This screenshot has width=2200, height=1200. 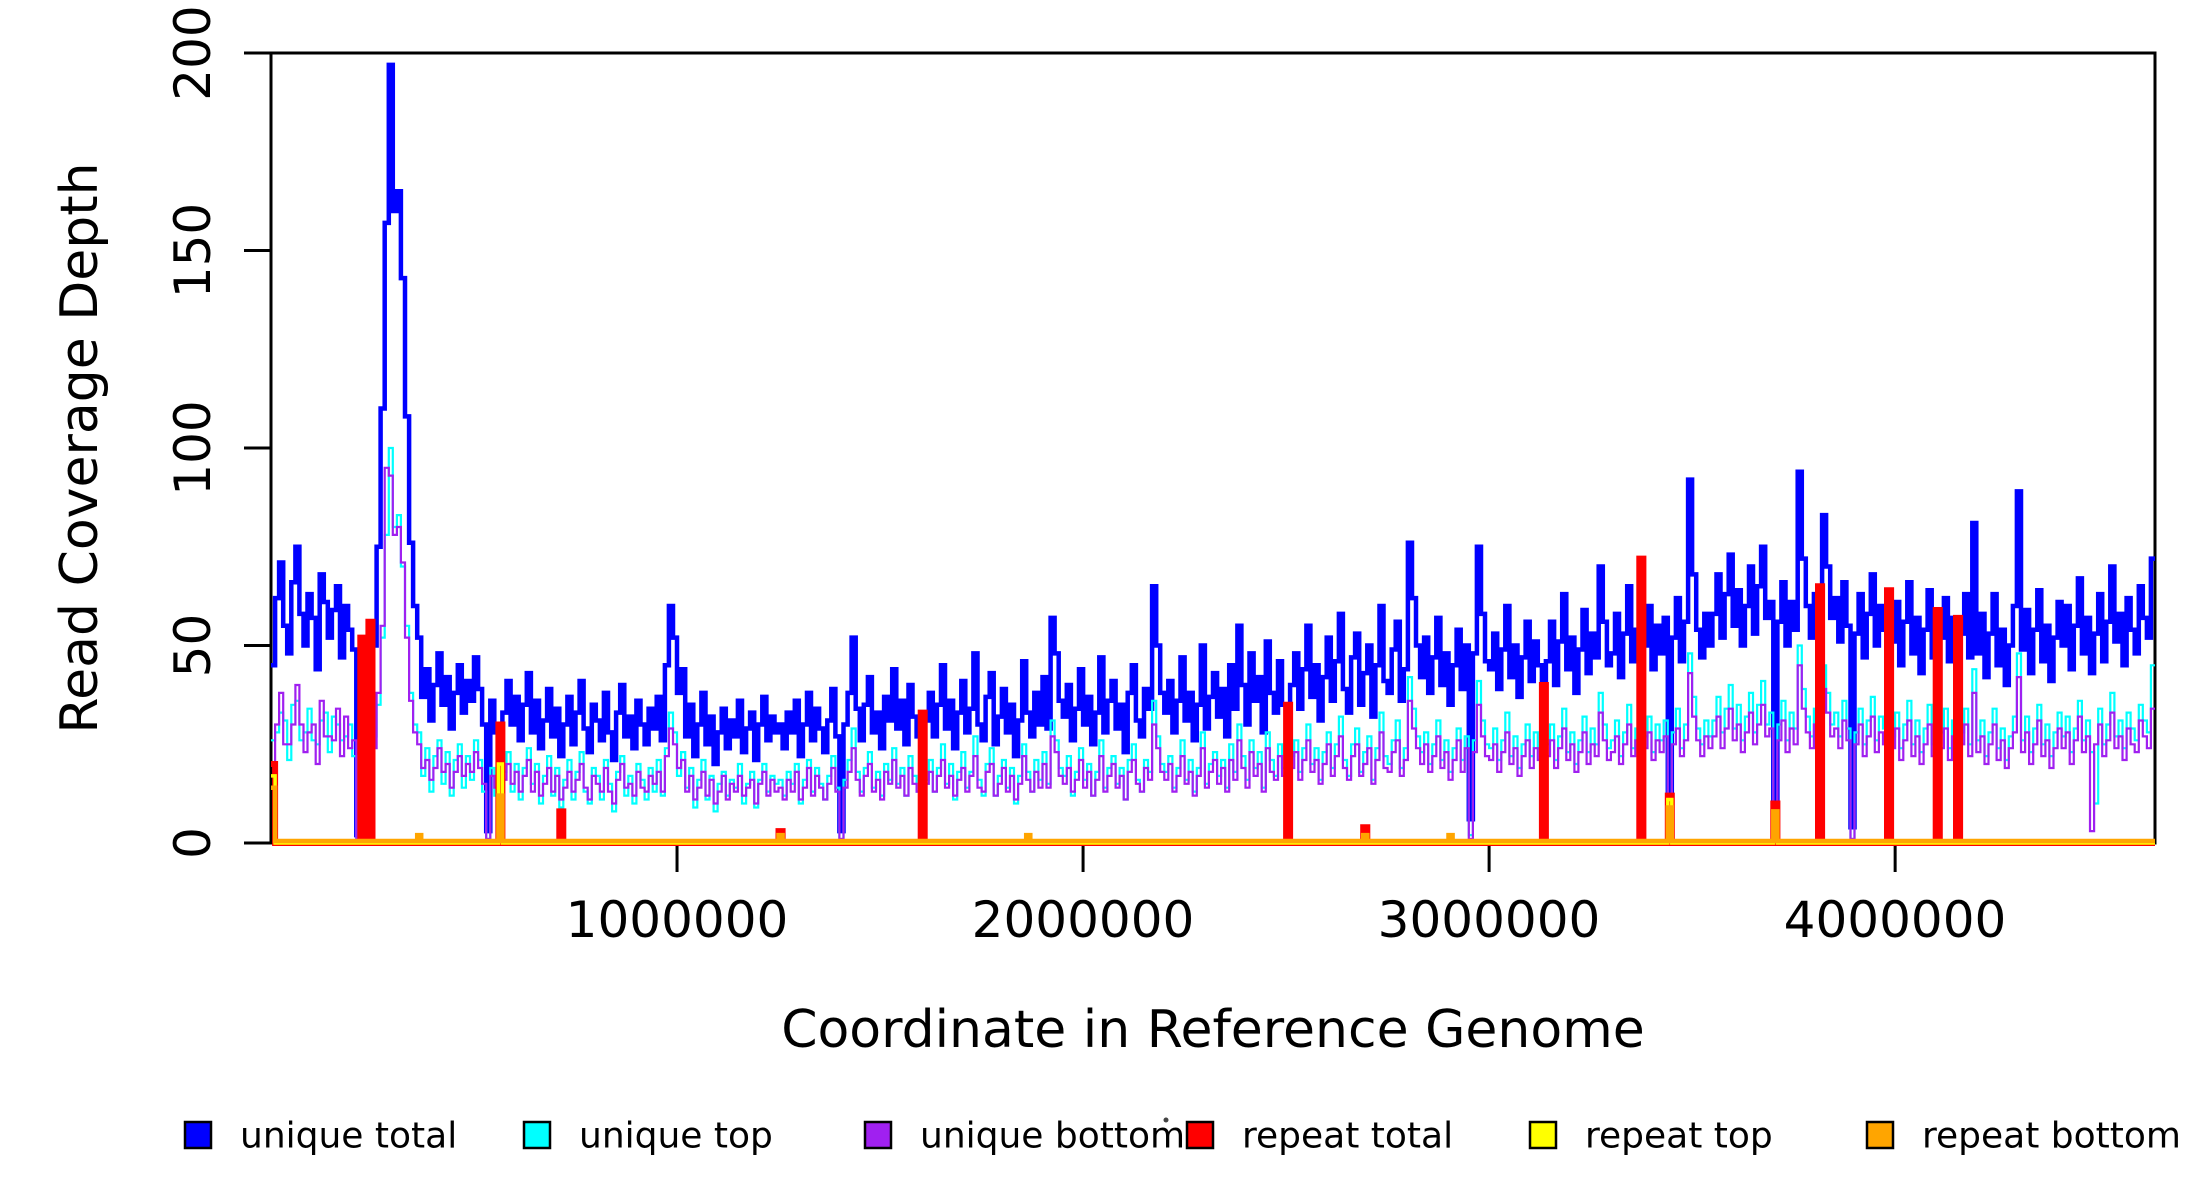 What do you see at coordinates (193, 250) in the screenshot?
I see `y-tick-label-150: 150` at bounding box center [193, 250].